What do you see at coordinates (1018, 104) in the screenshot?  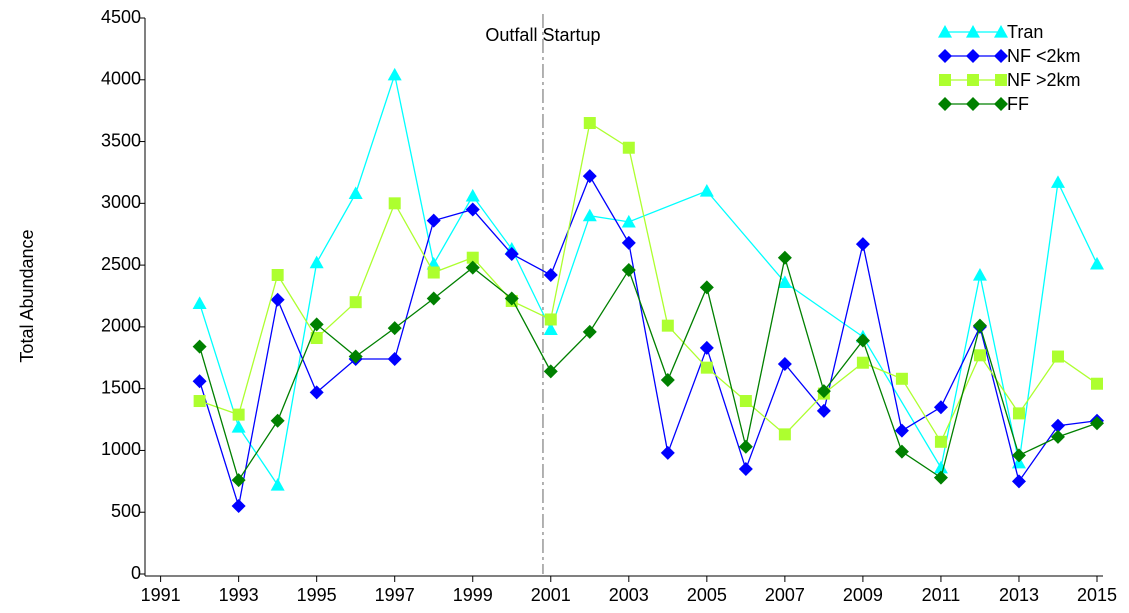 I see `legend-label: FF` at bounding box center [1018, 104].